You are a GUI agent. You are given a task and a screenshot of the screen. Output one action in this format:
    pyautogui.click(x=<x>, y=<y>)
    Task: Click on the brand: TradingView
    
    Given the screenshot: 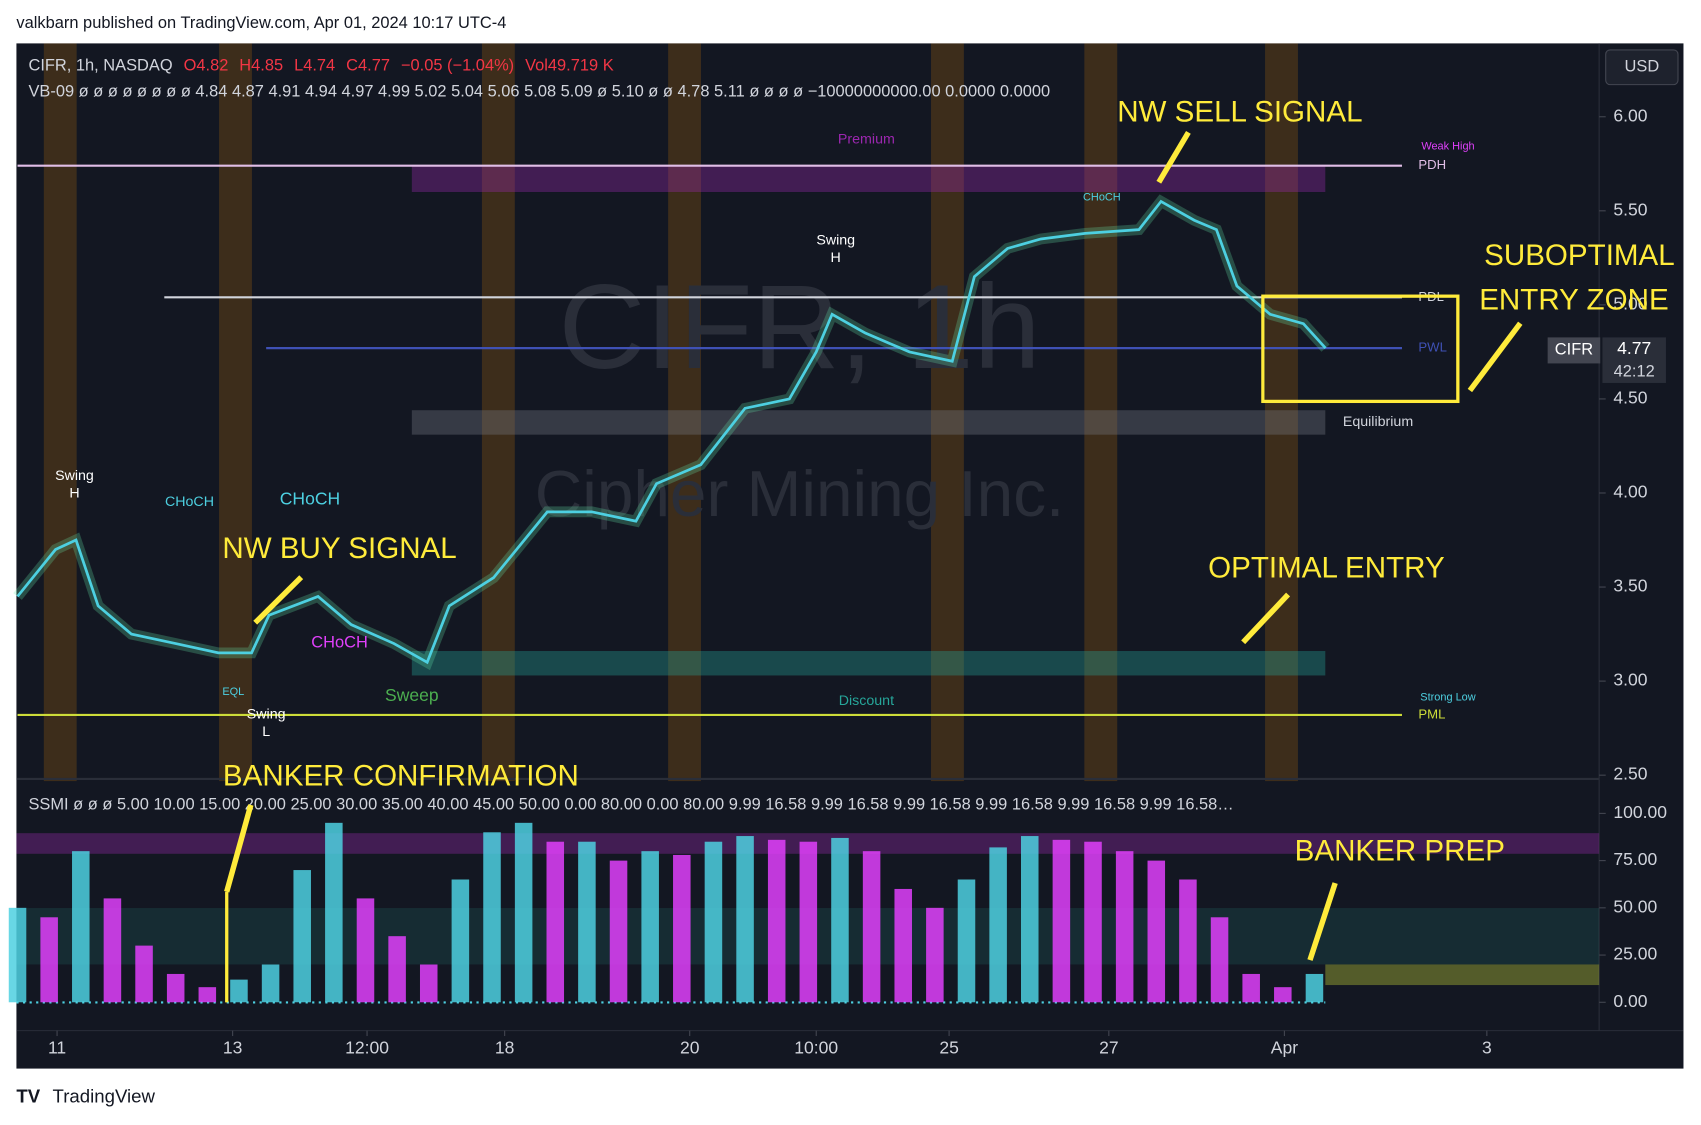 What is the action you would take?
    pyautogui.click(x=104, y=1096)
    